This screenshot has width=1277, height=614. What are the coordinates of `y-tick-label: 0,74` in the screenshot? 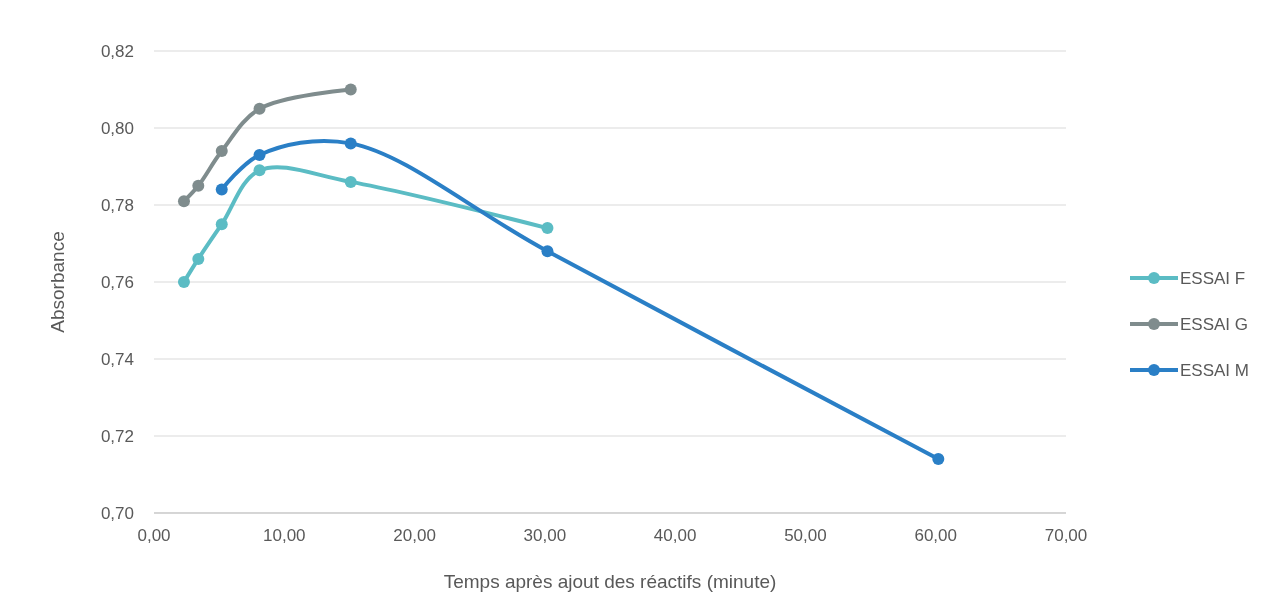 It's located at (117, 359).